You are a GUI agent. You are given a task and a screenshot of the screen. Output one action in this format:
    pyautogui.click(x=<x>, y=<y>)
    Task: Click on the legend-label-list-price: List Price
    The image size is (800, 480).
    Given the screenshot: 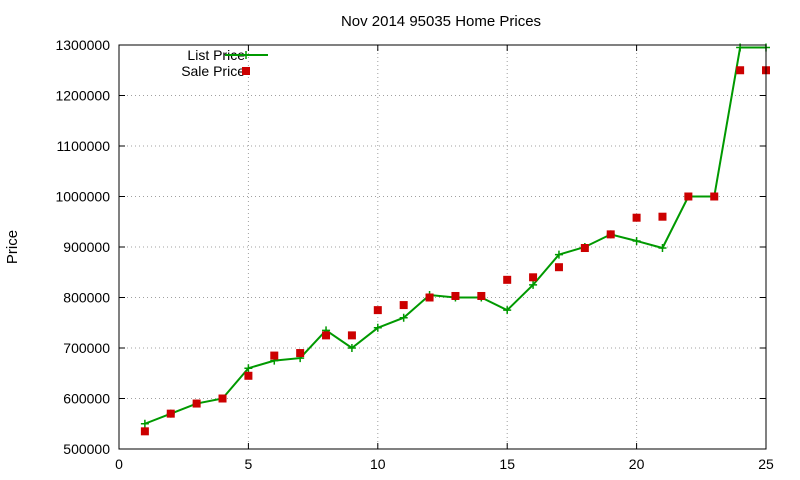 What is the action you would take?
    pyautogui.click(x=216, y=55)
    